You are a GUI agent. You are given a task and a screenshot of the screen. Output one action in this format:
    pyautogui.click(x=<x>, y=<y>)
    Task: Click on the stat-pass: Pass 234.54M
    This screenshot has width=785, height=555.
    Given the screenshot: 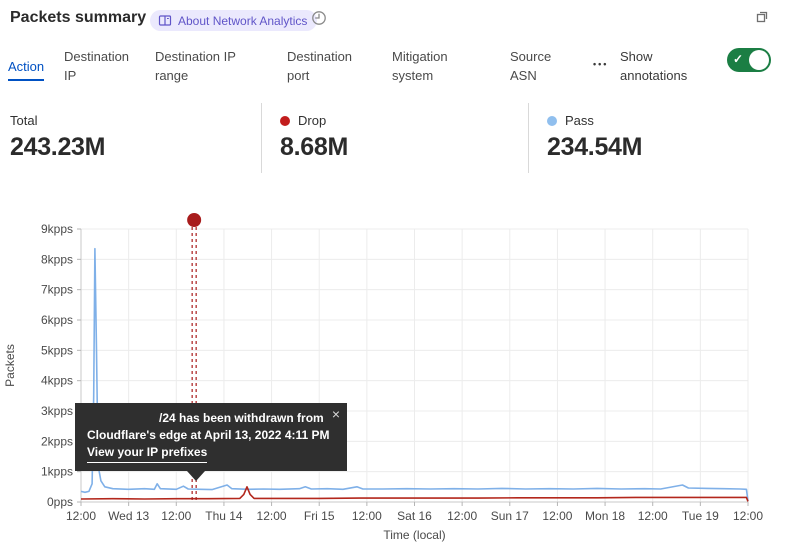 What is the action you would take?
    pyautogui.click(x=656, y=138)
    